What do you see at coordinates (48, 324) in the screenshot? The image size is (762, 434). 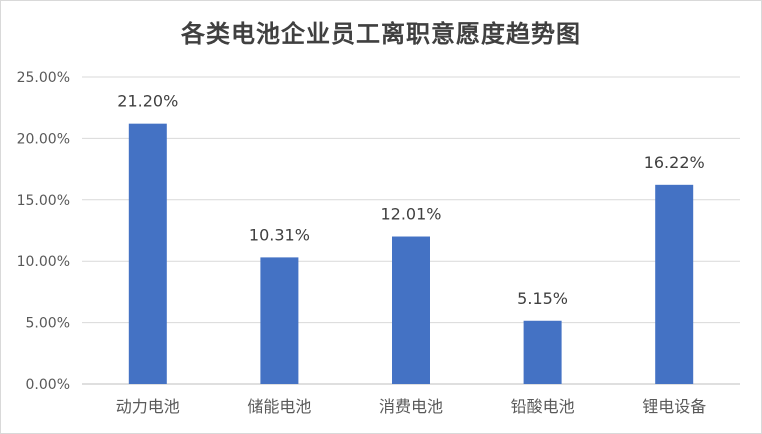 I see `y-tick-label: 5.00%` at bounding box center [48, 324].